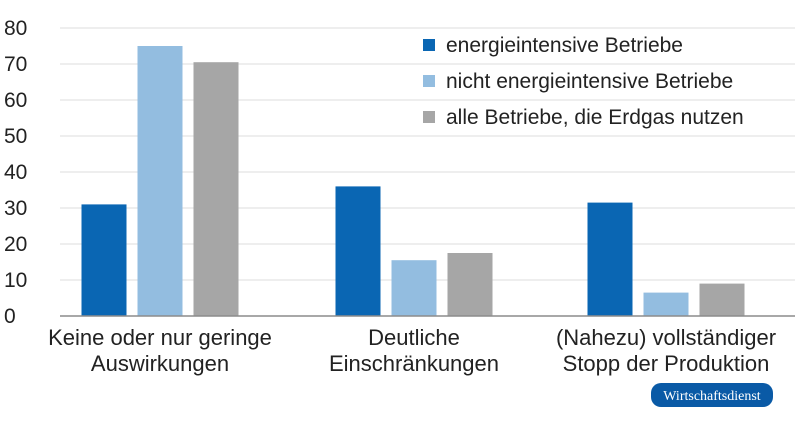 Image resolution: width=800 pixels, height=430 pixels. I want to click on publisher-badge-background, so click(712, 395).